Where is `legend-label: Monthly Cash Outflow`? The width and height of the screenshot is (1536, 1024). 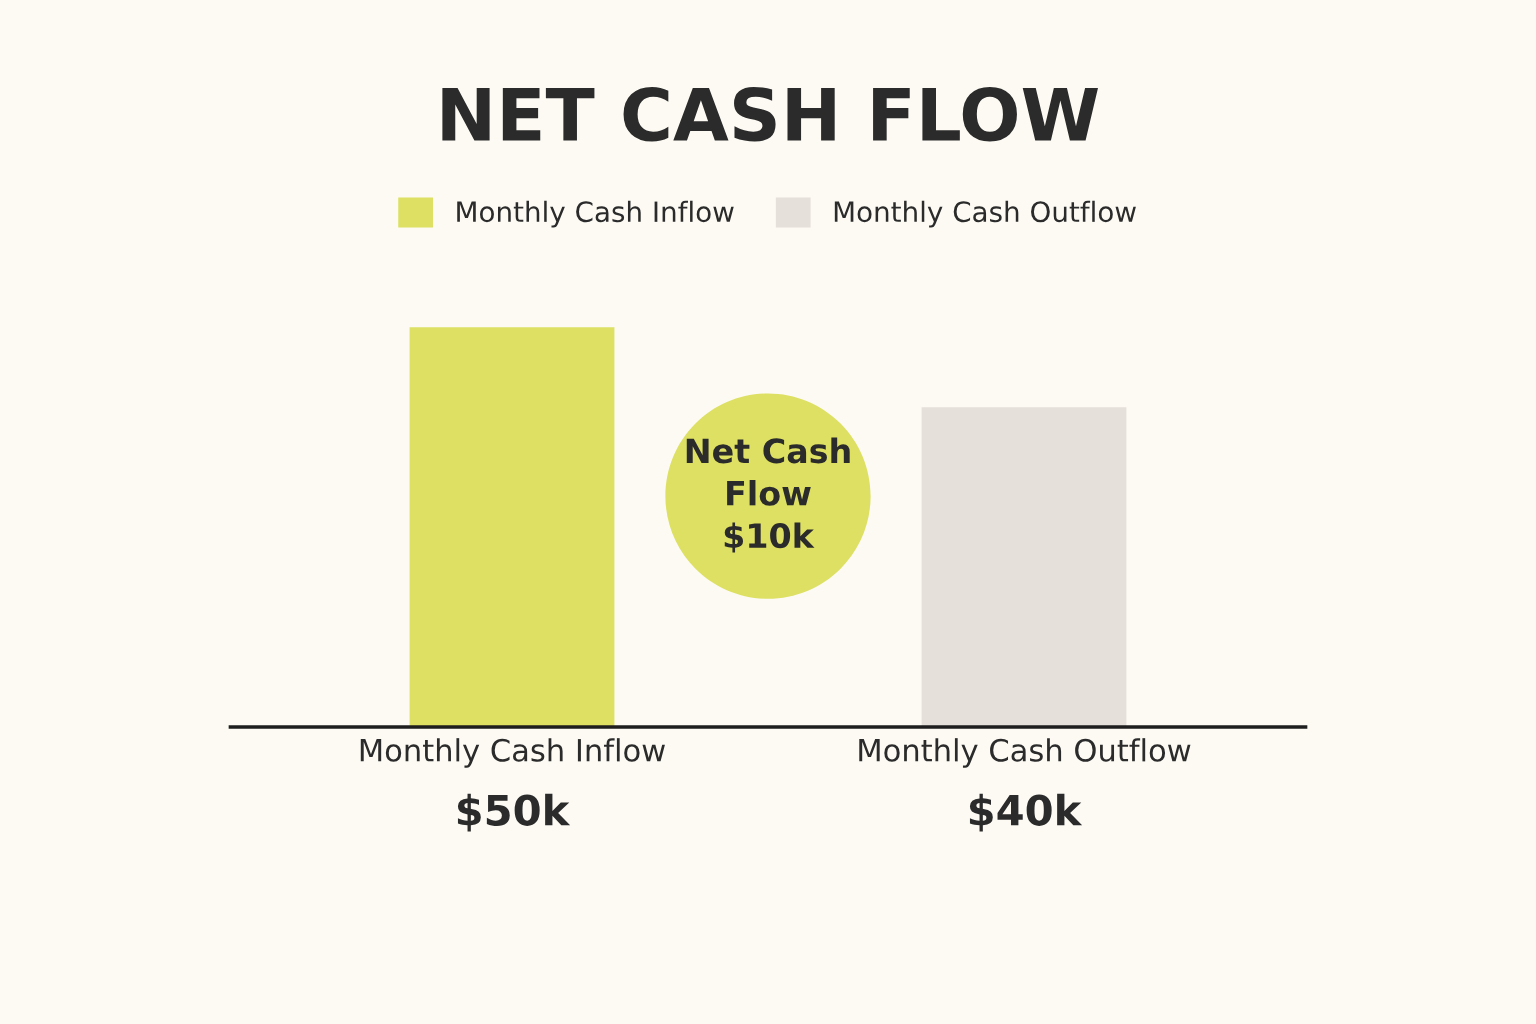 legend-label: Monthly Cash Outflow is located at coordinates (985, 214).